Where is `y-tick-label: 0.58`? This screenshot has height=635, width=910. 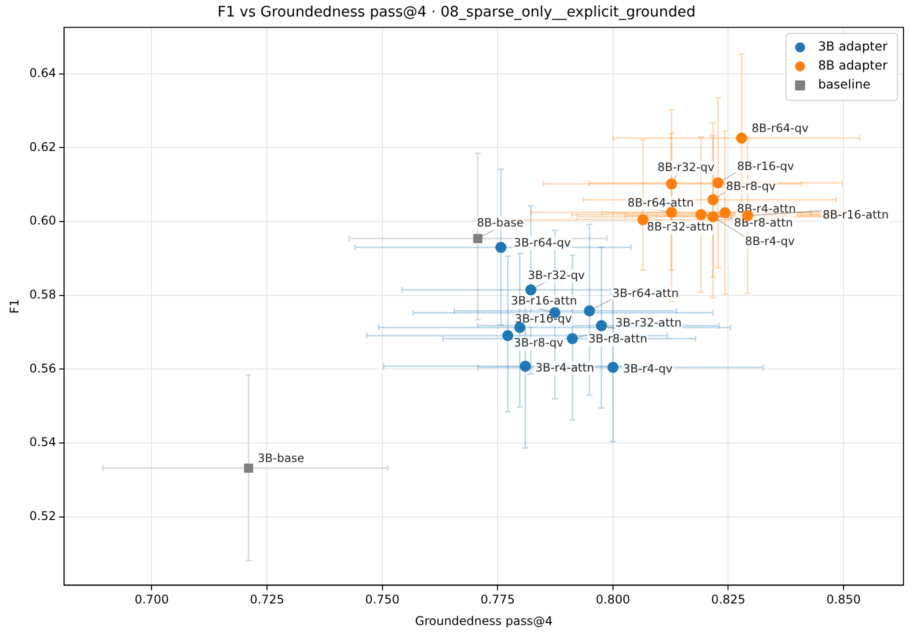
y-tick-label: 0.58 is located at coordinates (42, 295).